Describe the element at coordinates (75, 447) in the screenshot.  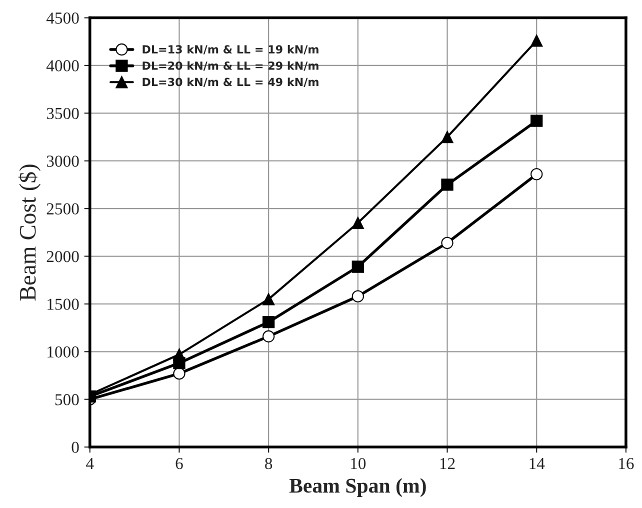
I see `y-tick-label: 0` at that location.